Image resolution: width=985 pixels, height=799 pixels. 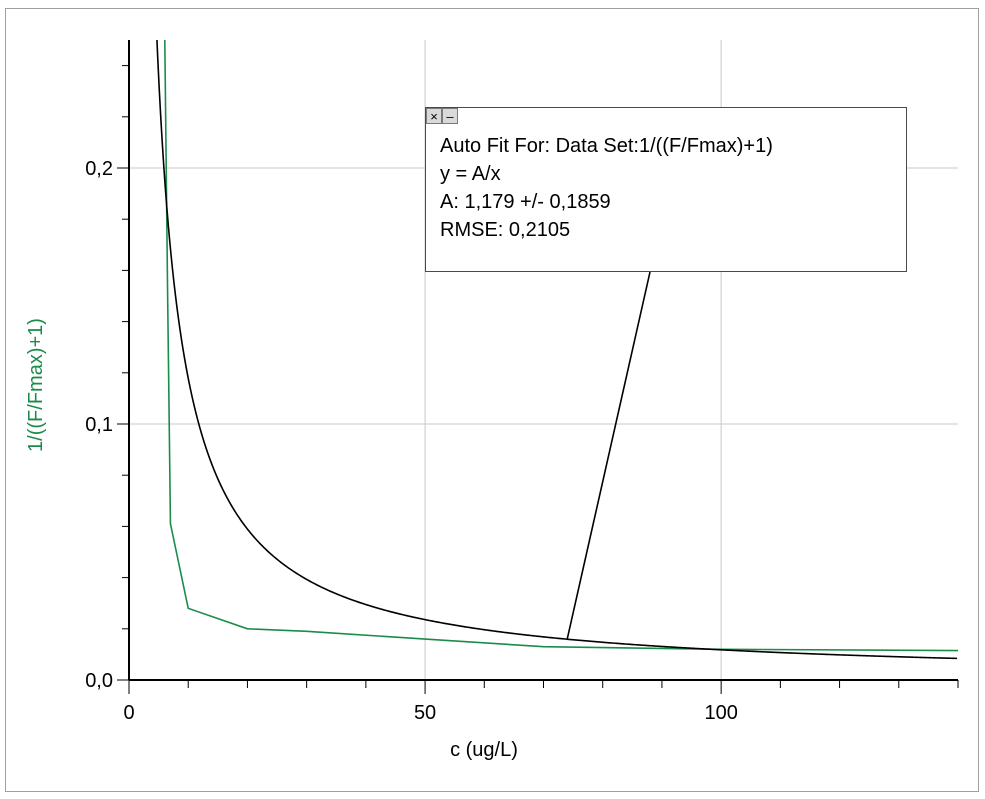 What do you see at coordinates (107, 378) in the screenshot?
I see `y-axis-ticks: 0,0 0,1 0,2` at bounding box center [107, 378].